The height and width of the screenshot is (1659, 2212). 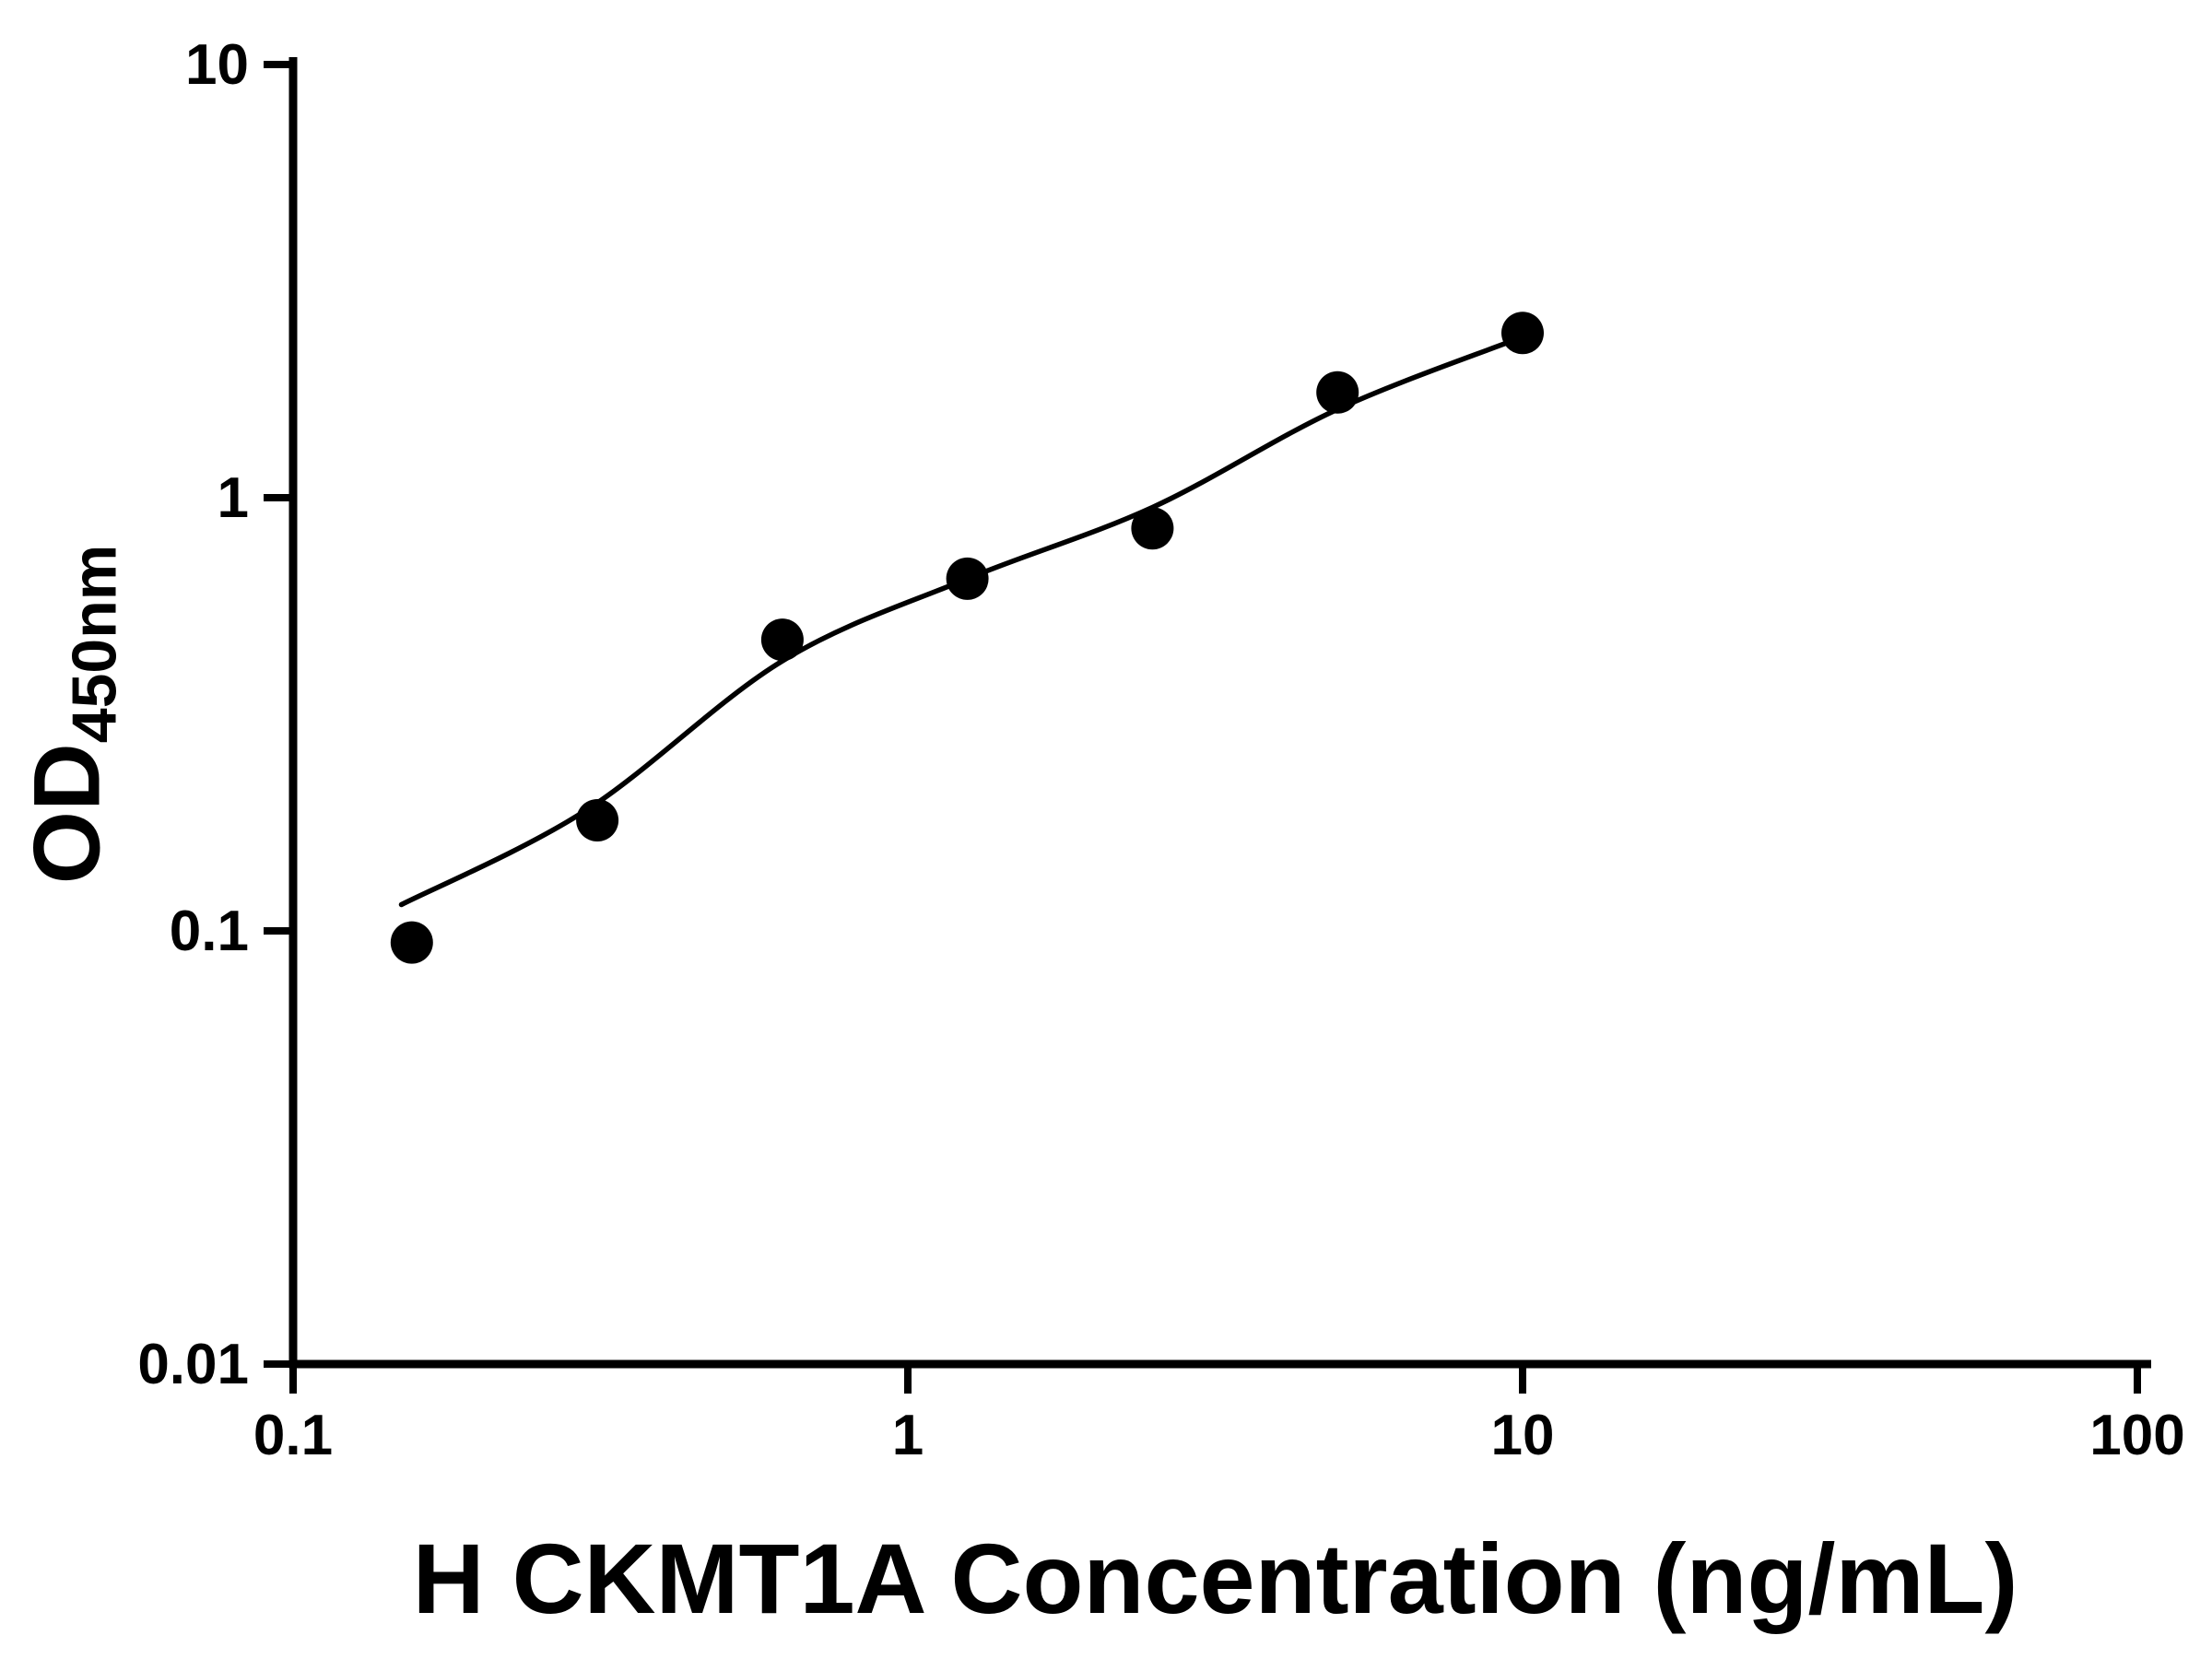 I want to click on y-tick-label: 0.1, so click(x=209, y=931).